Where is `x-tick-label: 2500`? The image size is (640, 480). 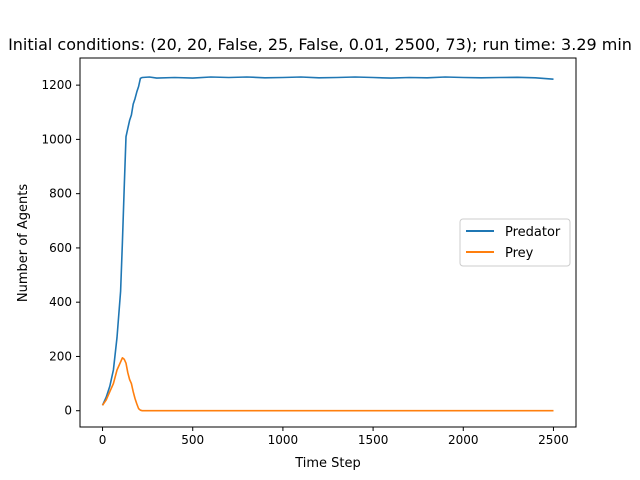 x-tick-label: 2500 is located at coordinates (553, 440).